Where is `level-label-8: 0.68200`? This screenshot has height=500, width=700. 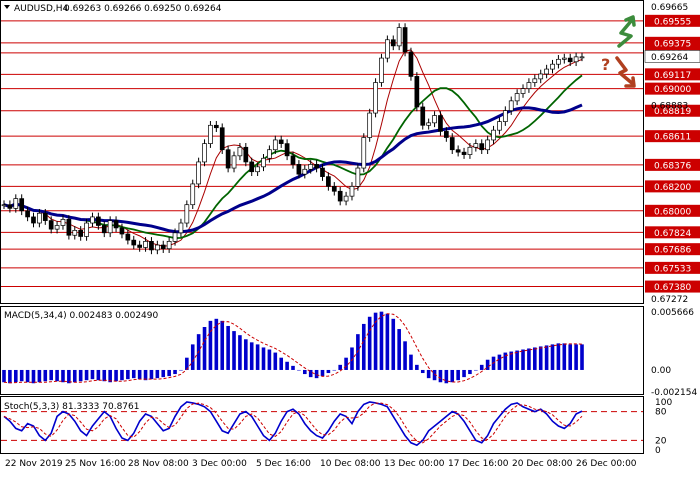 level-label-8: 0.68200 is located at coordinates (672, 188).